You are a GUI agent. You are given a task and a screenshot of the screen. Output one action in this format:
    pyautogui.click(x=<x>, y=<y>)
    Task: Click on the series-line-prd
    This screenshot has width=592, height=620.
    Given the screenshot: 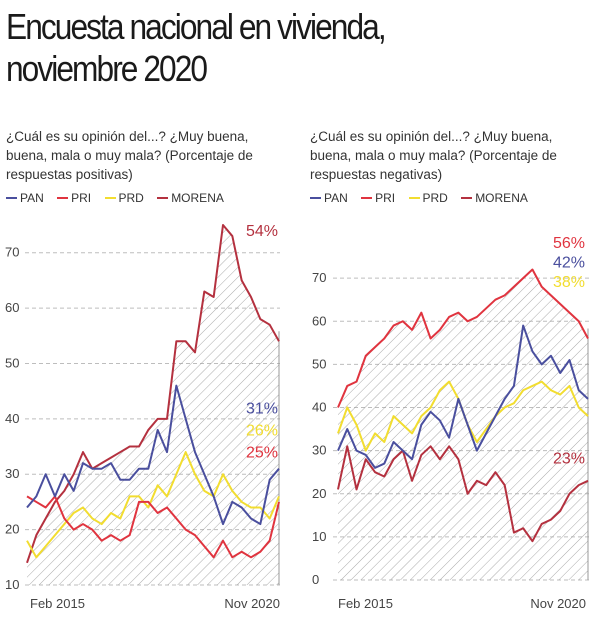 What is the action you would take?
    pyautogui.click(x=153, y=505)
    